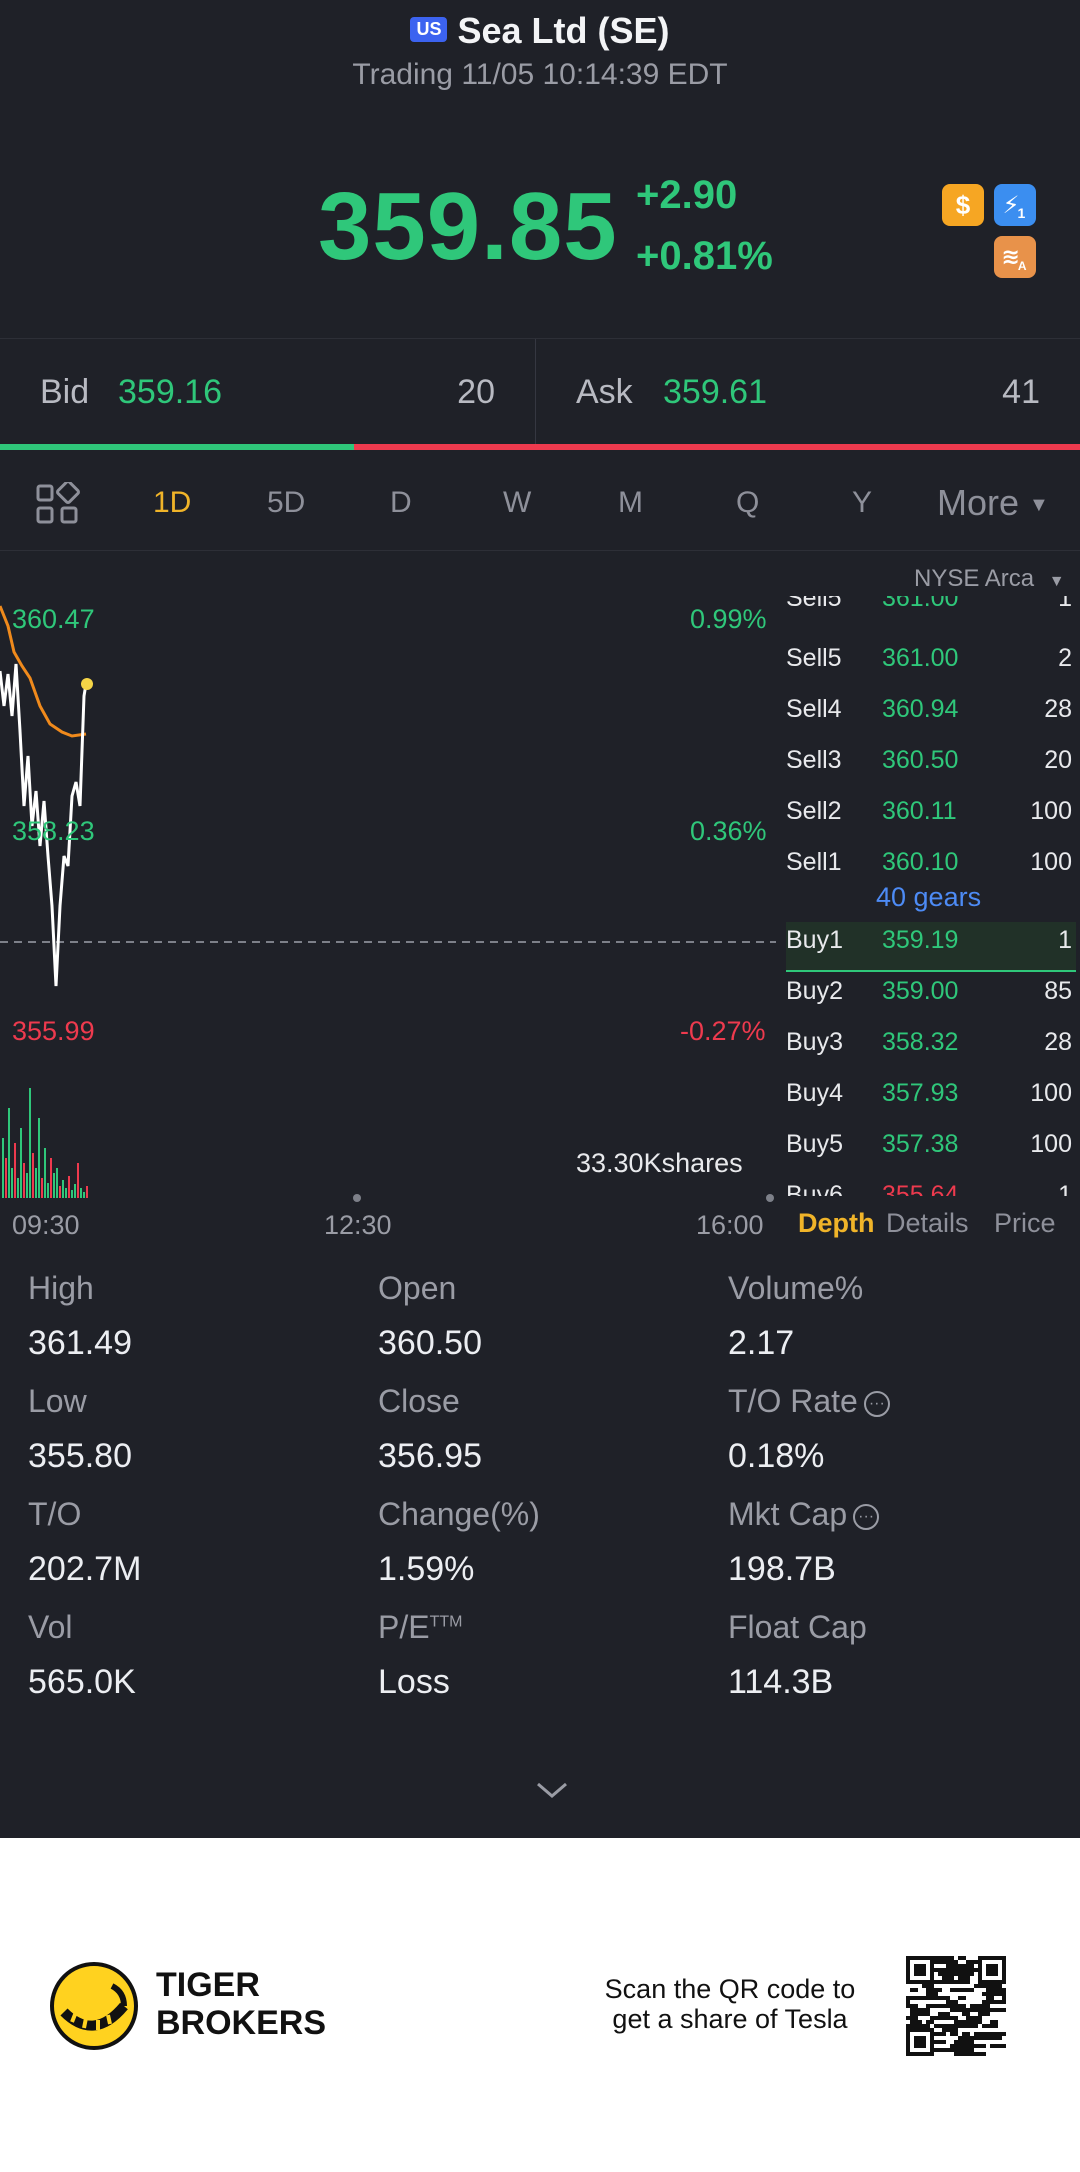 The height and width of the screenshot is (2172, 1080). Describe the element at coordinates (58, 504) in the screenshot. I see `chart-layout-icon` at that location.